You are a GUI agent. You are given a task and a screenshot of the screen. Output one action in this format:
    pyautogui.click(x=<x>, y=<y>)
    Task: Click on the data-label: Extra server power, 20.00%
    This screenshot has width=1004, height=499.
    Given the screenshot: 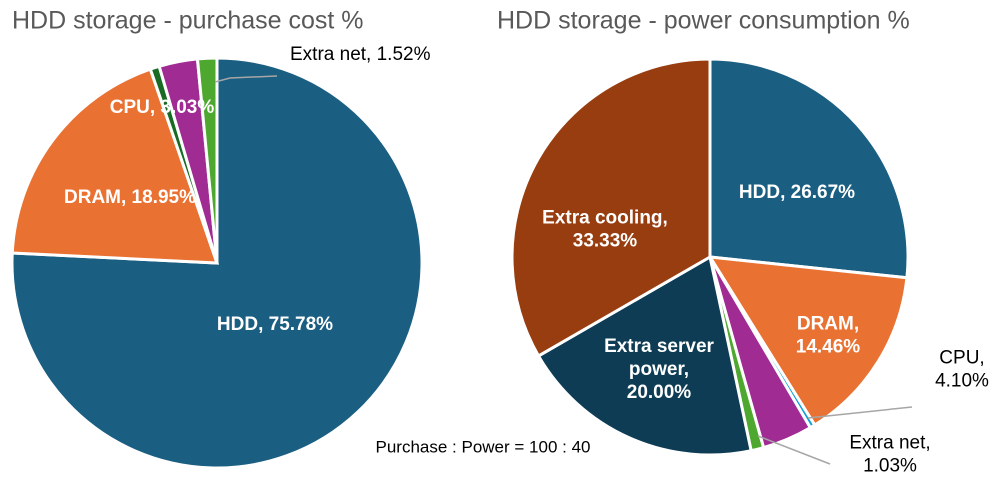 What is the action you would take?
    pyautogui.click(x=659, y=369)
    